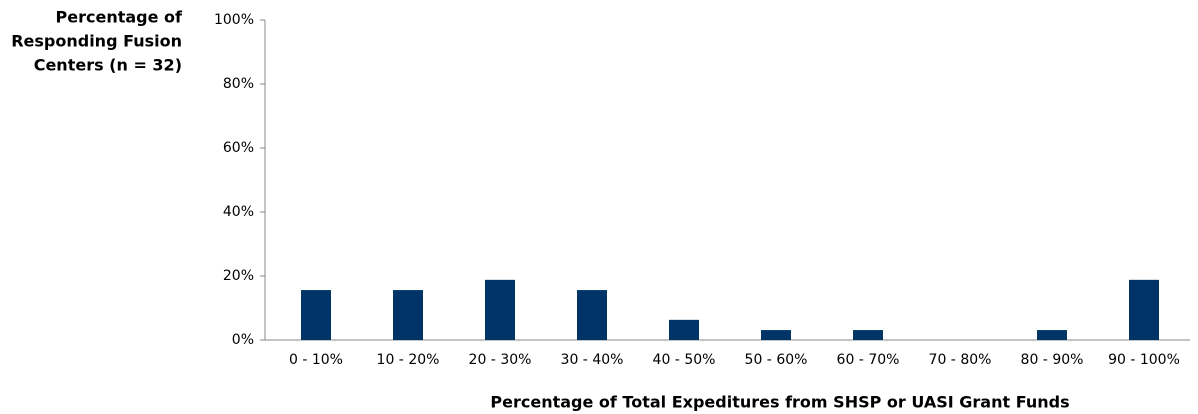 Image resolution: width=1198 pixels, height=414 pixels. I want to click on y-tick-label: 60%, so click(238, 148).